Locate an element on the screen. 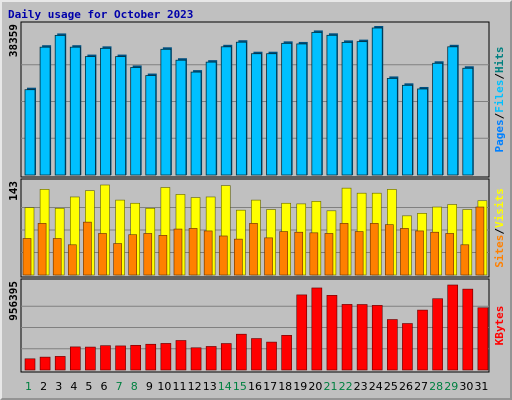 This screenshot has width=512, height=400. x-tick-label: 14 is located at coordinates (225, 386).